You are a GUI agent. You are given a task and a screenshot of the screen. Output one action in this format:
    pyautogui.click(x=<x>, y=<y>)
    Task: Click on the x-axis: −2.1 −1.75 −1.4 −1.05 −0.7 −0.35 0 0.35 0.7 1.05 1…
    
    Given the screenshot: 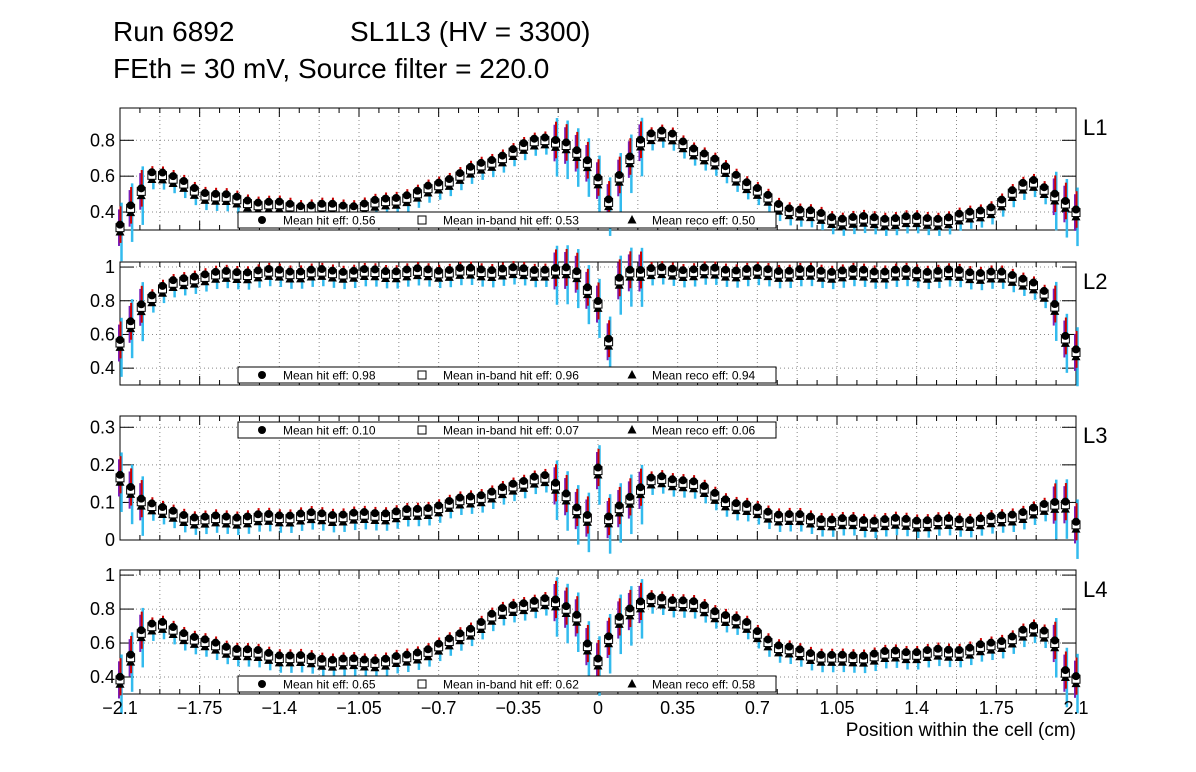 What is the action you would take?
    pyautogui.click(x=595, y=708)
    